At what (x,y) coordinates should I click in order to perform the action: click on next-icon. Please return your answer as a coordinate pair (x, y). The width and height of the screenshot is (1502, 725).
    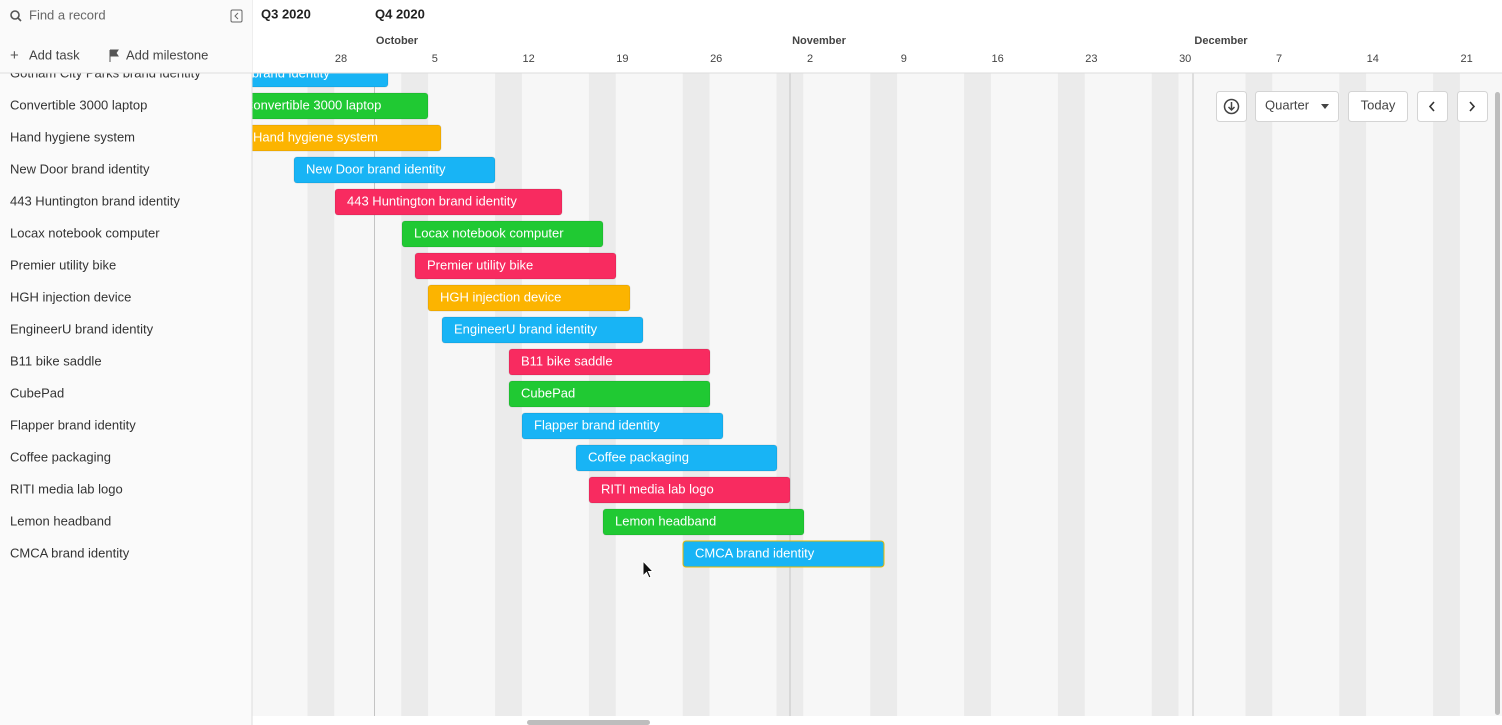
    Looking at the image, I should click on (1472, 106).